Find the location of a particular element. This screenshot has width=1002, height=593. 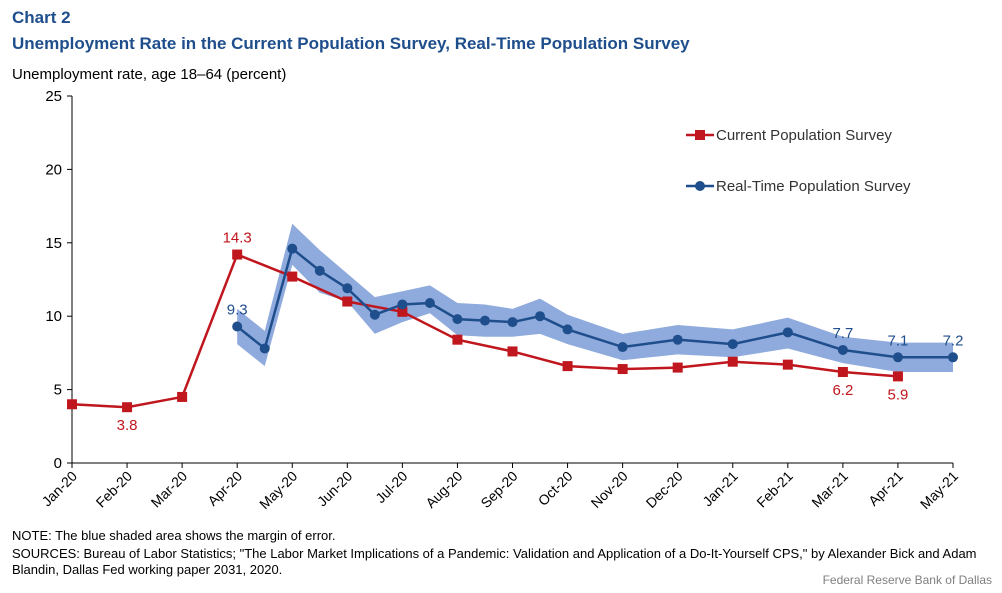

rps-series-line is located at coordinates (594, 302).